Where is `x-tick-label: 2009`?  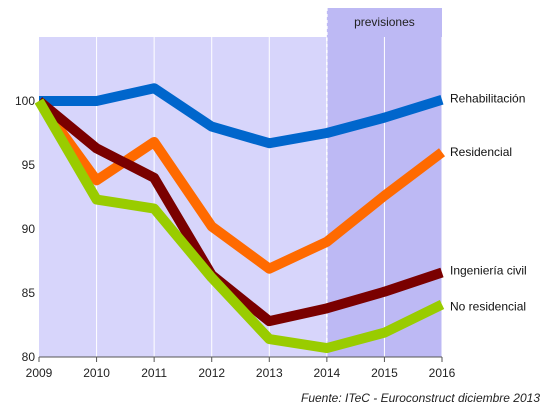 x-tick-label: 2009 is located at coordinates (39, 373).